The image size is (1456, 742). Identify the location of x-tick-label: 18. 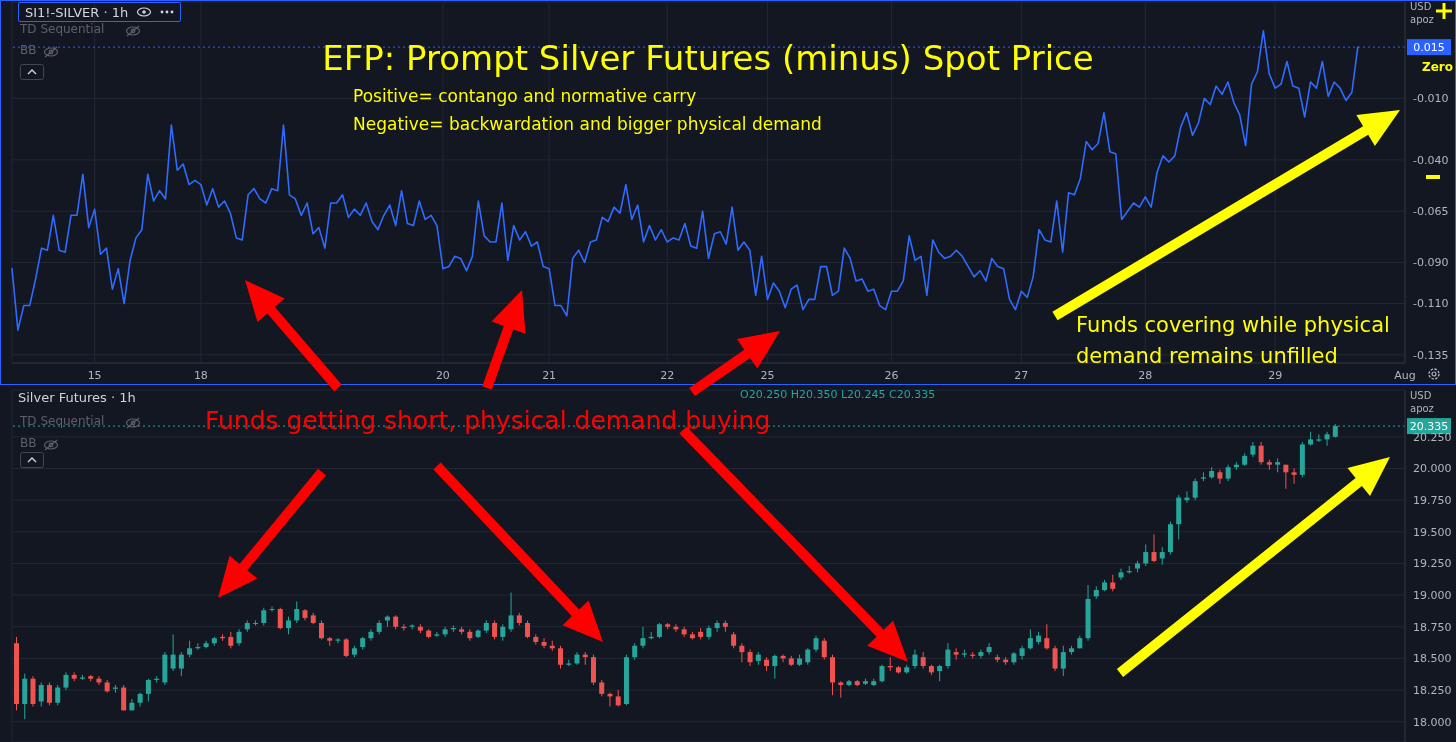
(200, 375).